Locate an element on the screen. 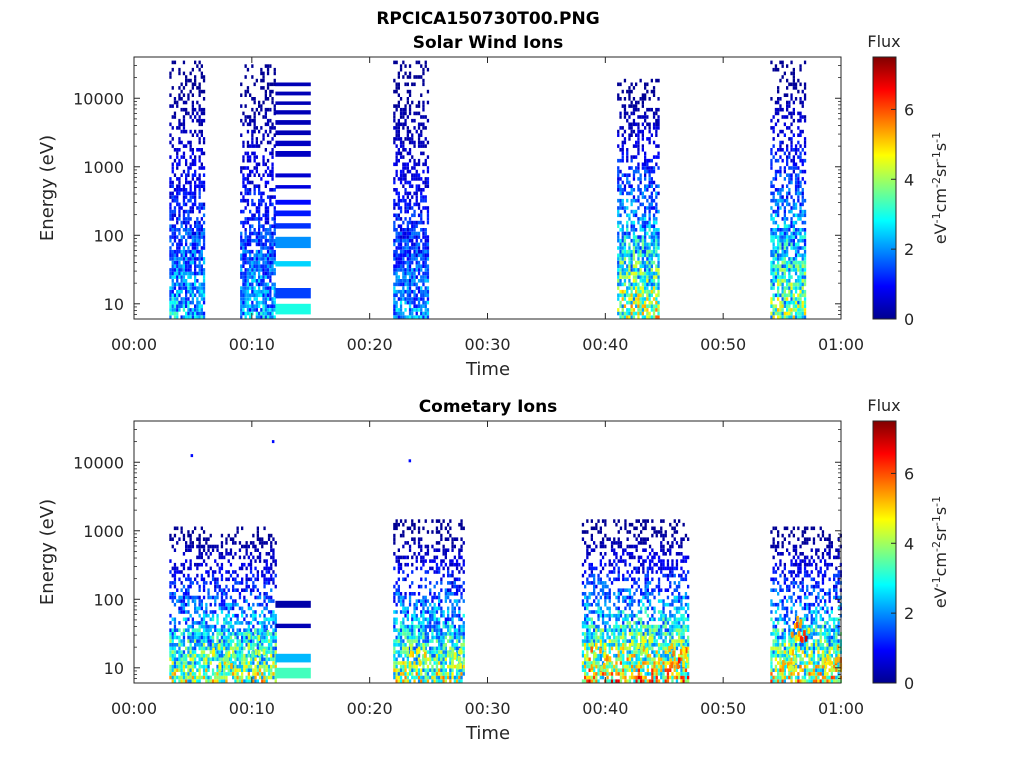  colorbar-label-part: s is located at coordinates (940, 147).